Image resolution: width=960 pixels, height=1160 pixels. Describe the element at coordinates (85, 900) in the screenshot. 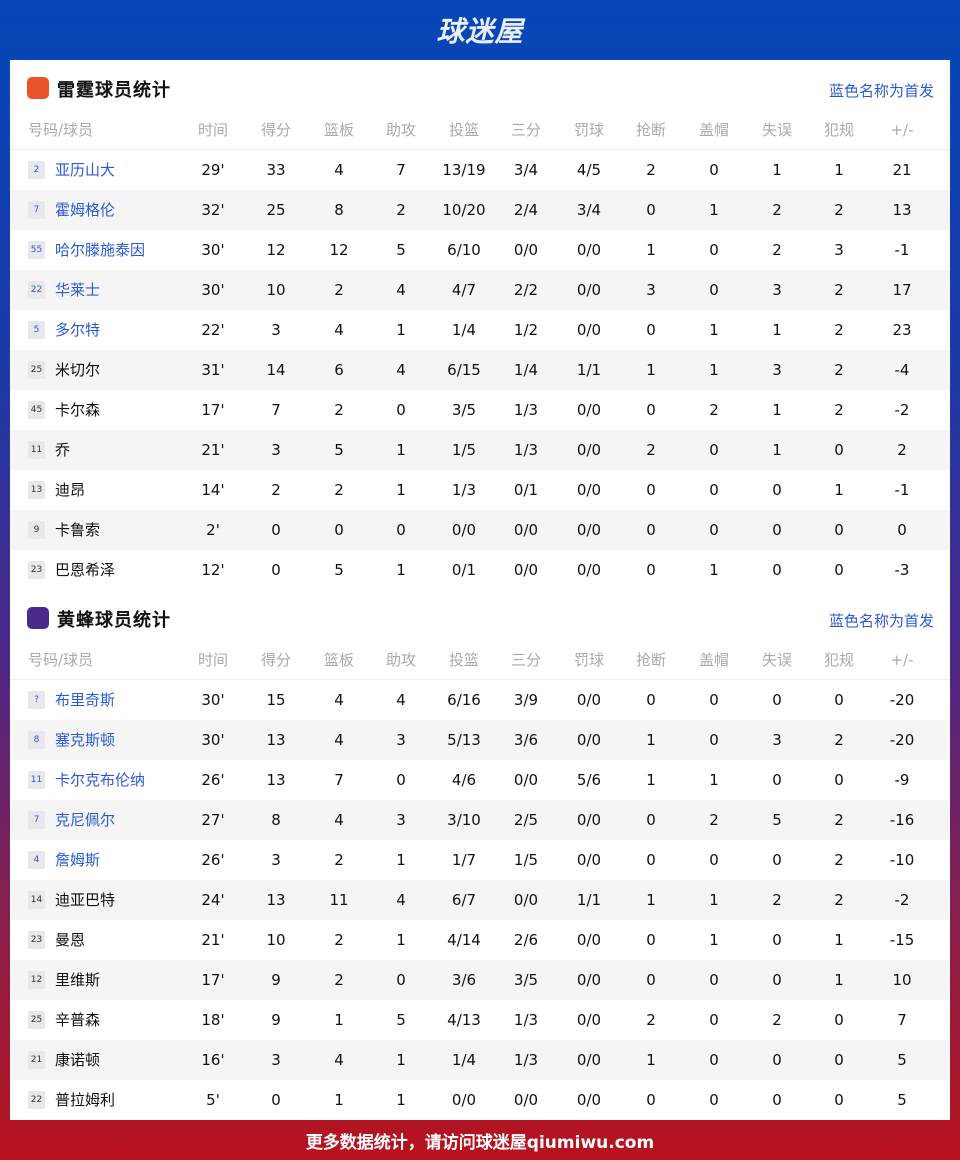

I see `player-name: 迪亚巴特` at that location.